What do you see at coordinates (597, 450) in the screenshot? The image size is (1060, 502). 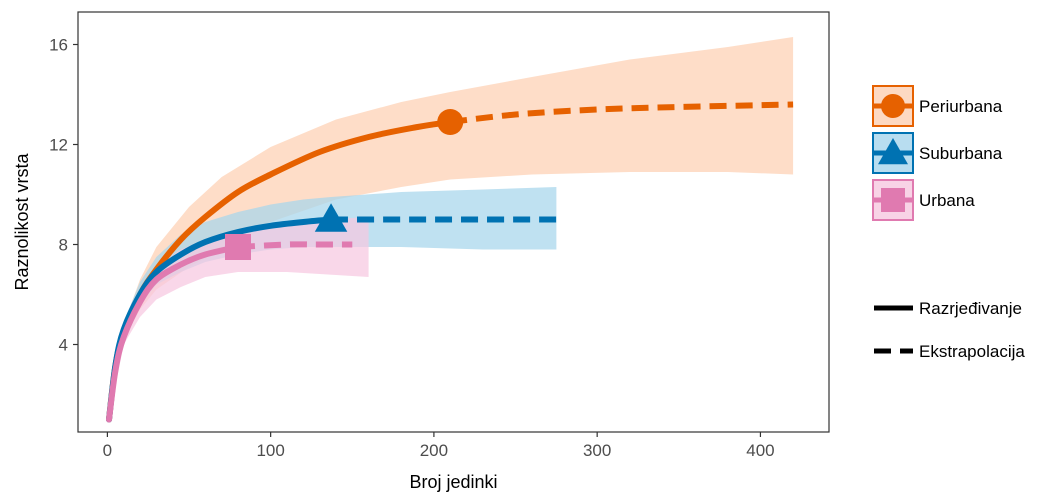 I see `x-tick-label: 300` at bounding box center [597, 450].